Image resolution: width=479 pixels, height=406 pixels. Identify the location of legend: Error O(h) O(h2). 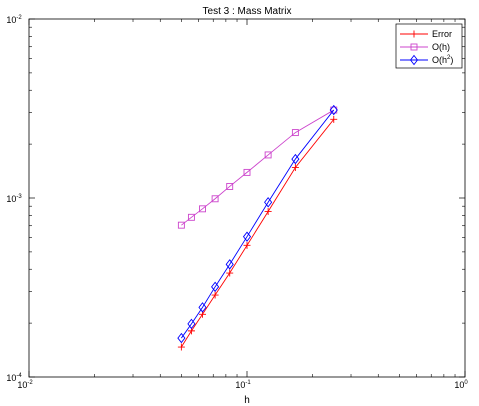
(429, 46).